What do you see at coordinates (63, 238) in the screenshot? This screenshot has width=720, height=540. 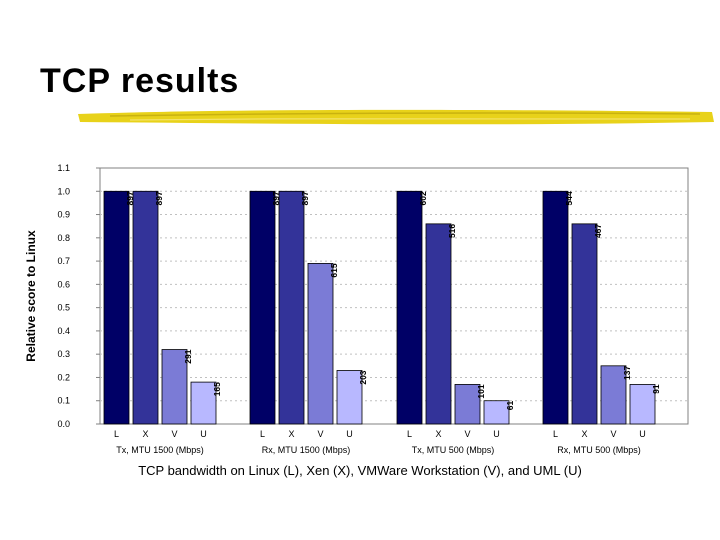 I see `y-tick-label: 0.8` at bounding box center [63, 238].